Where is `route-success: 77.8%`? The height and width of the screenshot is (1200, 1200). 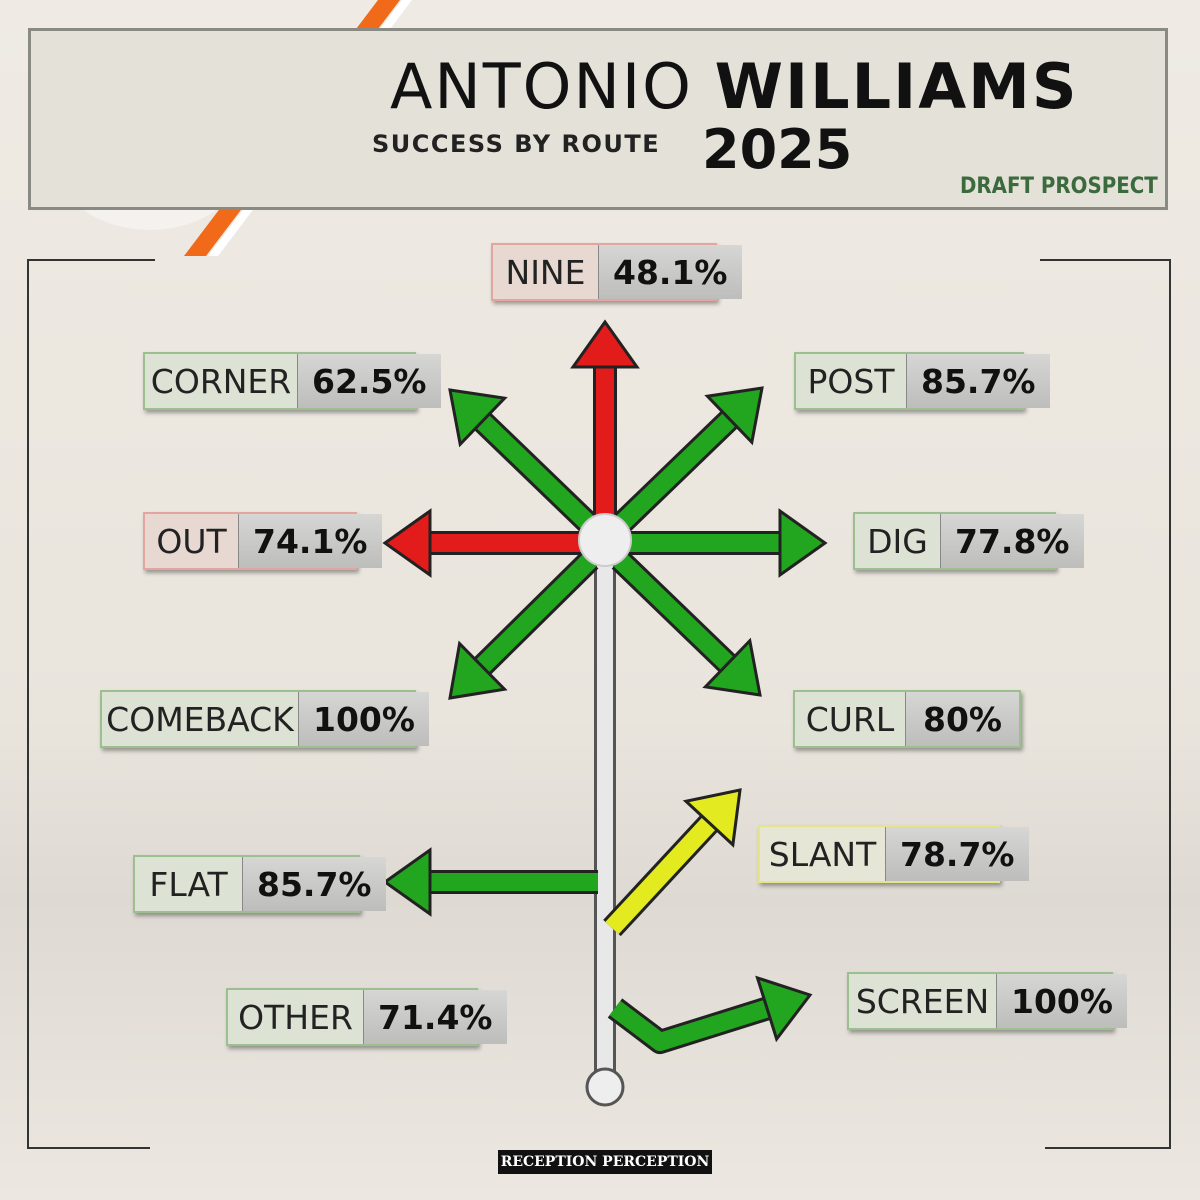 route-success: 77.8% is located at coordinates (1012, 541).